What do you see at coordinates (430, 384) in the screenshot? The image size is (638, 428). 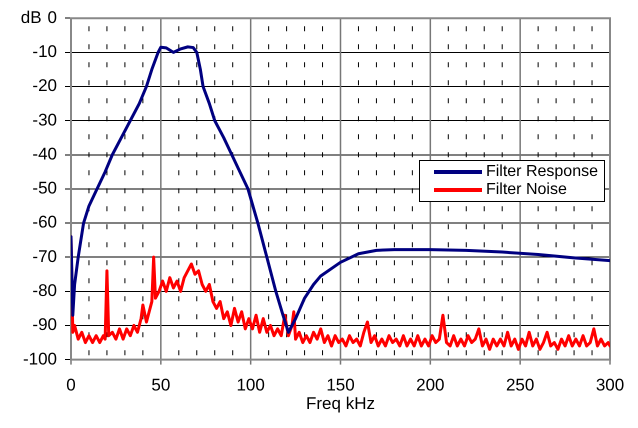 I see `x-tick-label: 200` at bounding box center [430, 384].